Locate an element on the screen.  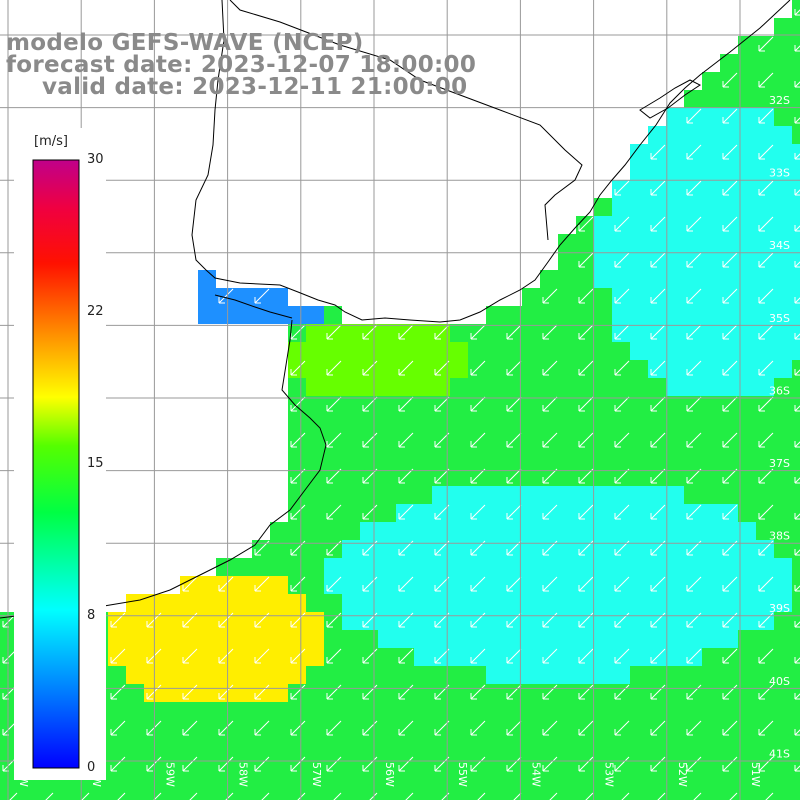
coastline-uruguay-inland is located at coordinates (406, 120).